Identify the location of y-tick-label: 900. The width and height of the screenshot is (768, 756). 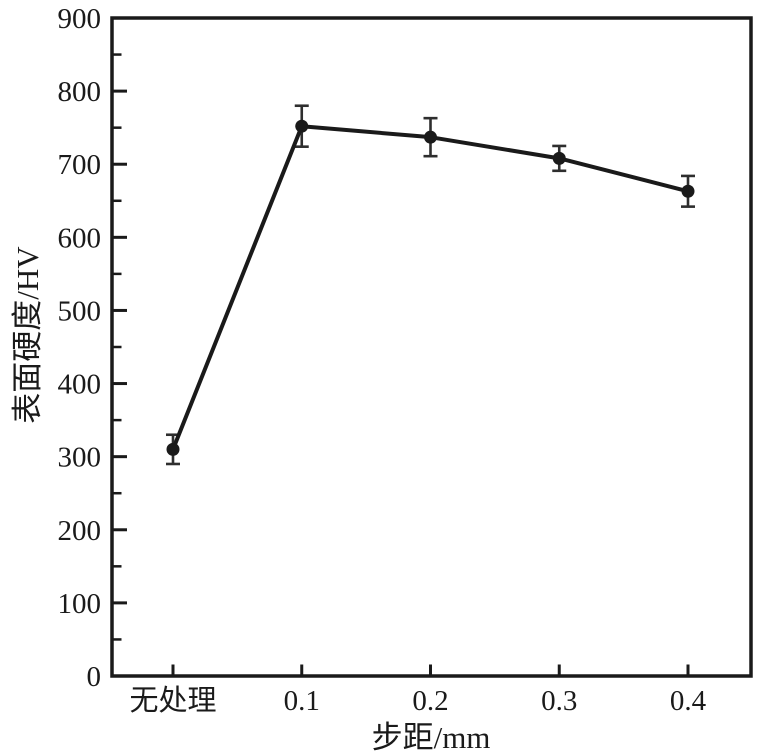
(80, 19).